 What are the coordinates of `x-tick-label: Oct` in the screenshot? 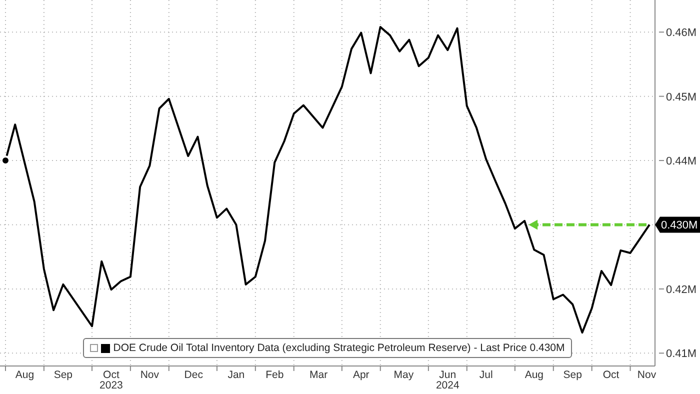 It's located at (611, 375).